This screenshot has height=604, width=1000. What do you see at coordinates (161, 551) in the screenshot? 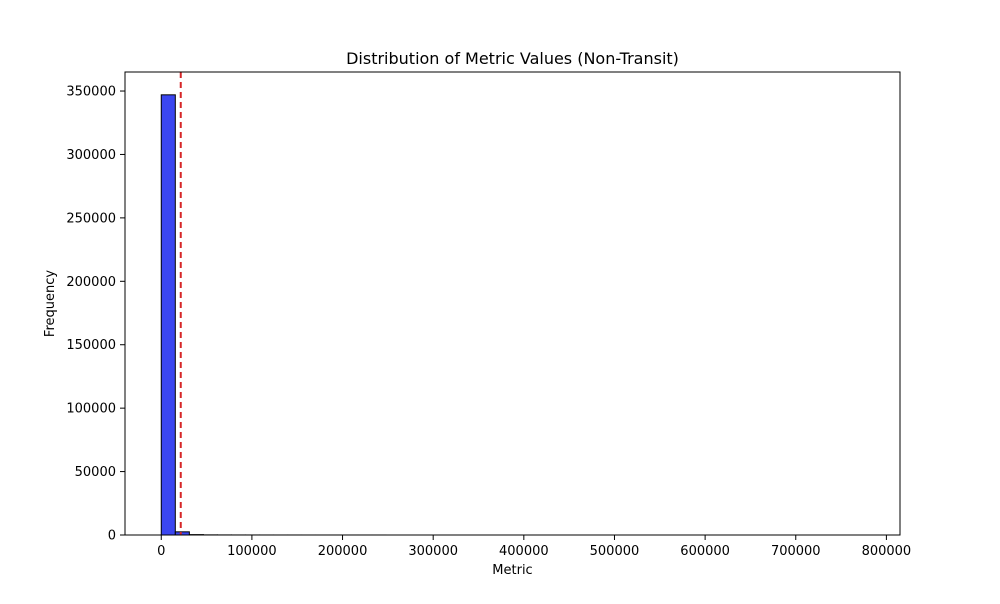
I see `x-tick-label: 0` at bounding box center [161, 551].